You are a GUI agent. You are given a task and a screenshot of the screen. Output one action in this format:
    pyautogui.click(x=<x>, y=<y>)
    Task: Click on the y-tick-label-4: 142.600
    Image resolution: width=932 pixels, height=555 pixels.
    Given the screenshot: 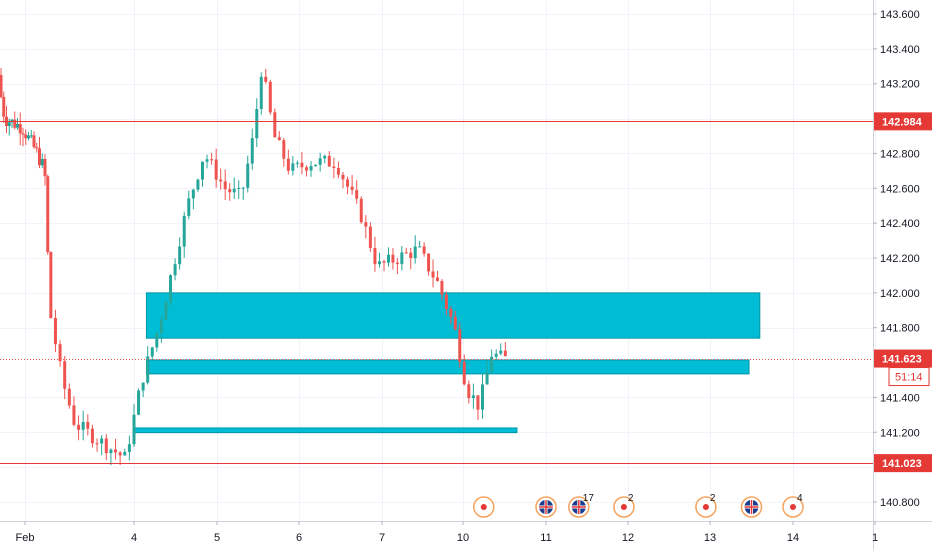 What is the action you would take?
    pyautogui.click(x=900, y=189)
    